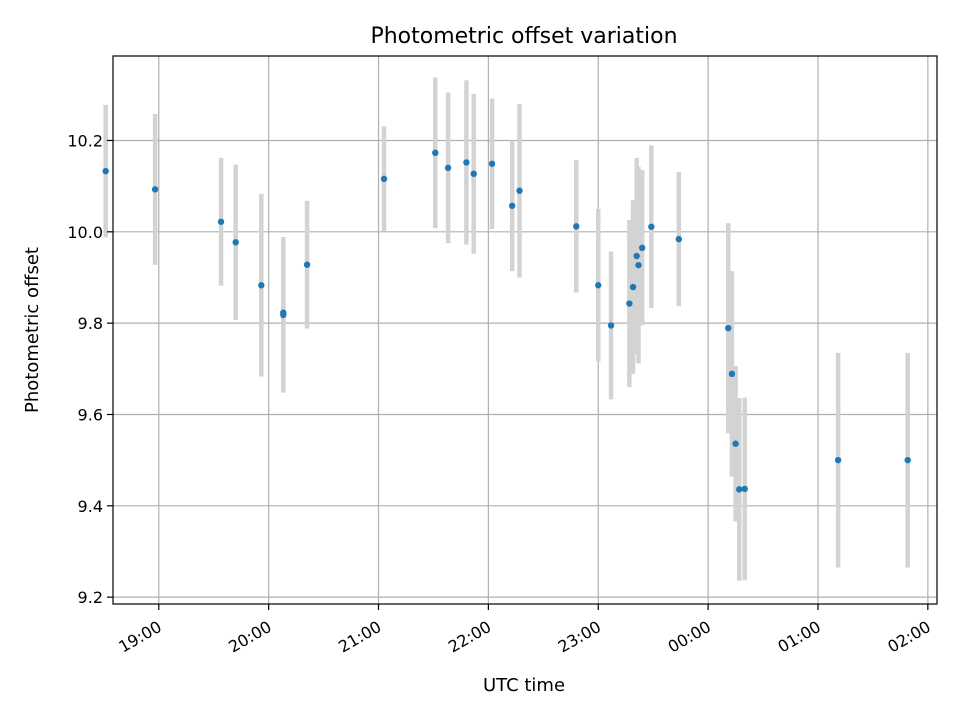  What do you see at coordinates (579, 637) in the screenshot?
I see `x-tick-label: 23:00` at bounding box center [579, 637].